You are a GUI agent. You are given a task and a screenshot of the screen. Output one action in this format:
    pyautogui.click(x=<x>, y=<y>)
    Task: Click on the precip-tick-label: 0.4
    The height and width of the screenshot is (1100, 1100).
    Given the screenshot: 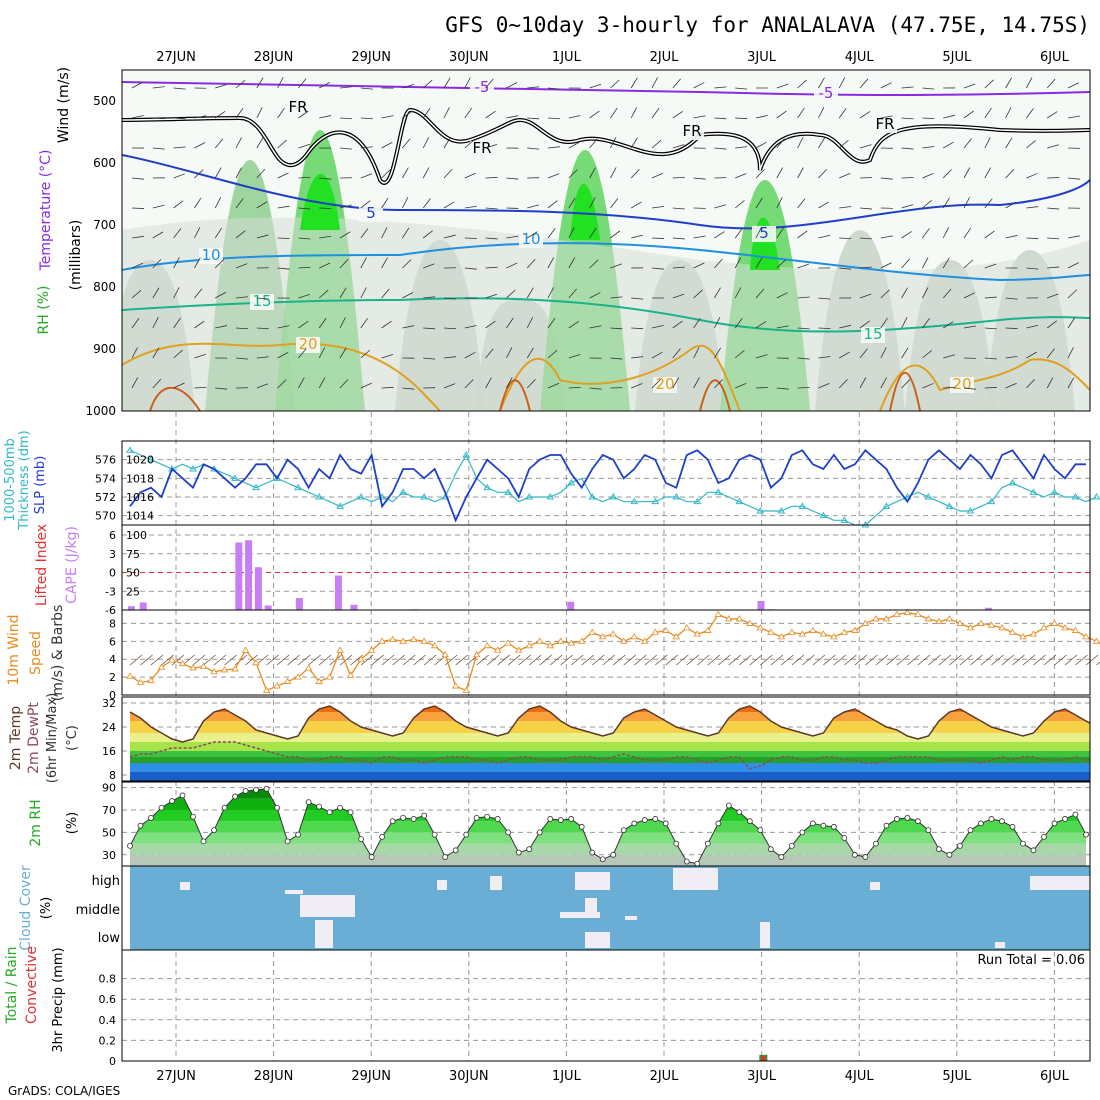 What is the action you would take?
    pyautogui.click(x=108, y=1020)
    